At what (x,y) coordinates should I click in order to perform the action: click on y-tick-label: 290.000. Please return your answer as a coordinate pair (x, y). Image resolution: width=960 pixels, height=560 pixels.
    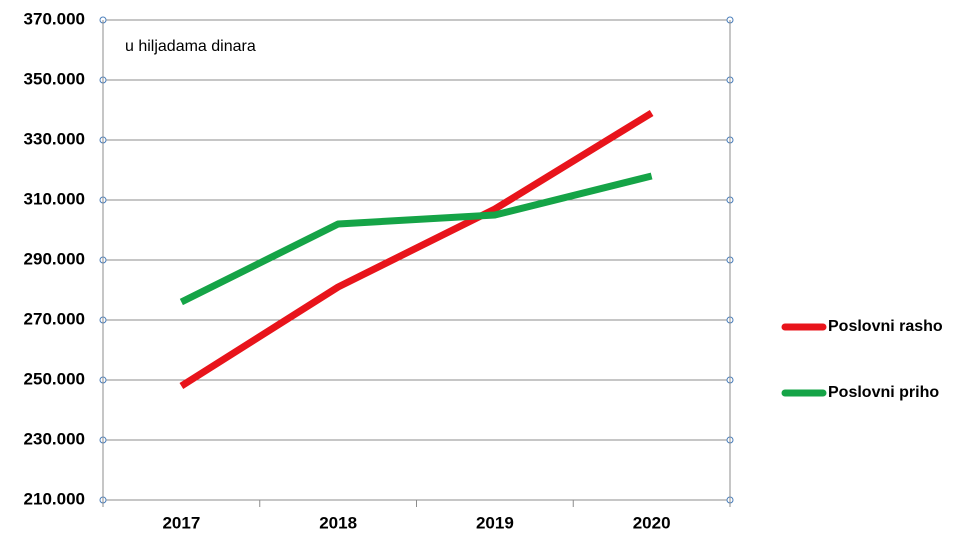
    Looking at the image, I should click on (54, 258).